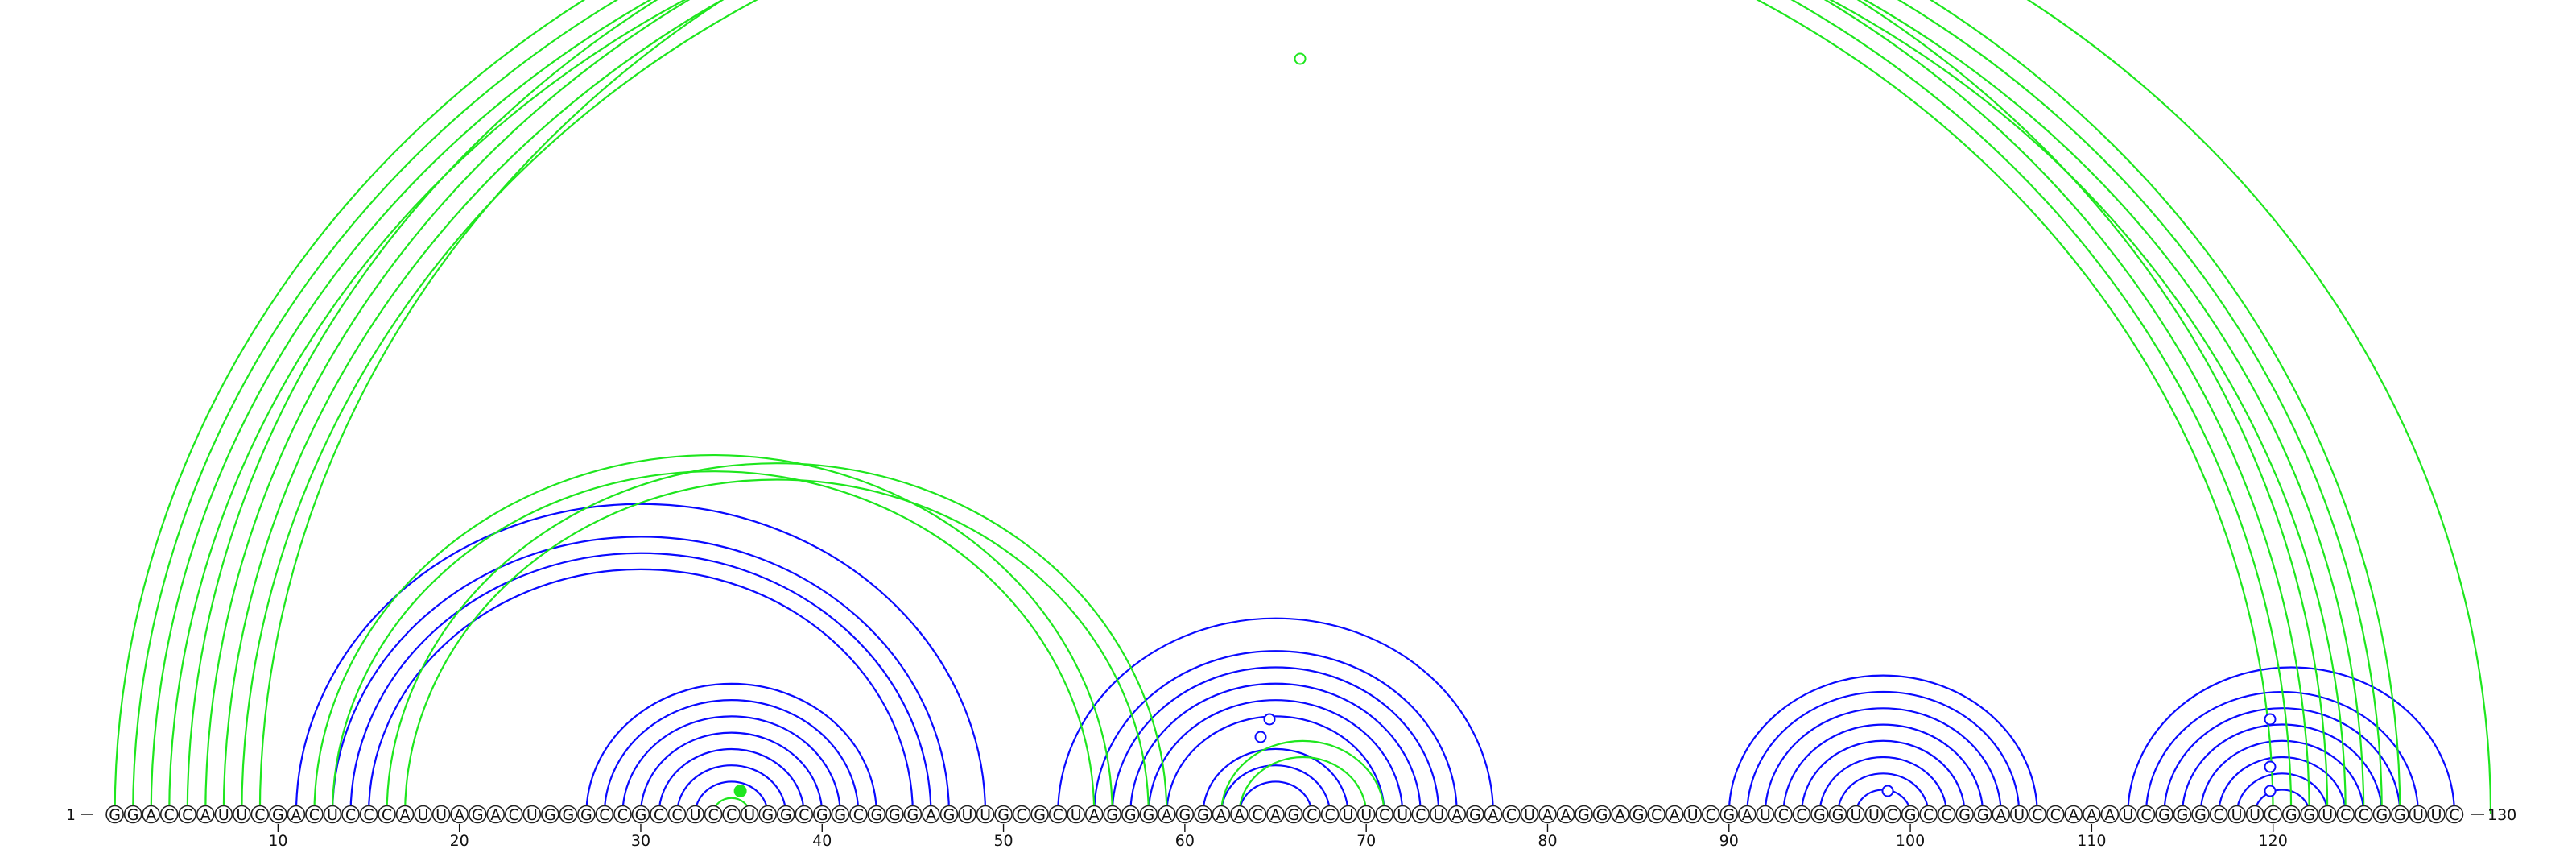  Describe the element at coordinates (1300, 58) in the screenshot. I see `green-hollow-marker` at that location.